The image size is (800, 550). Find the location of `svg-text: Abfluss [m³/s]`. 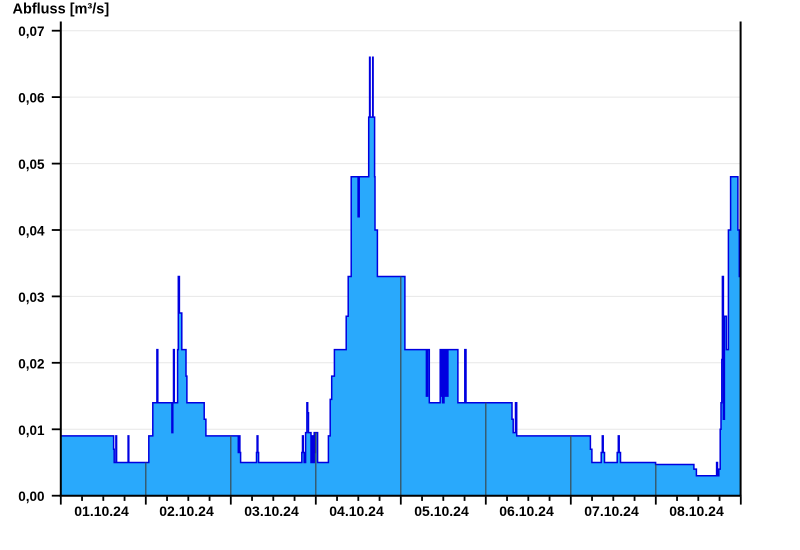

svg-text: Abfluss [m³/s] is located at coordinates (61, 10).